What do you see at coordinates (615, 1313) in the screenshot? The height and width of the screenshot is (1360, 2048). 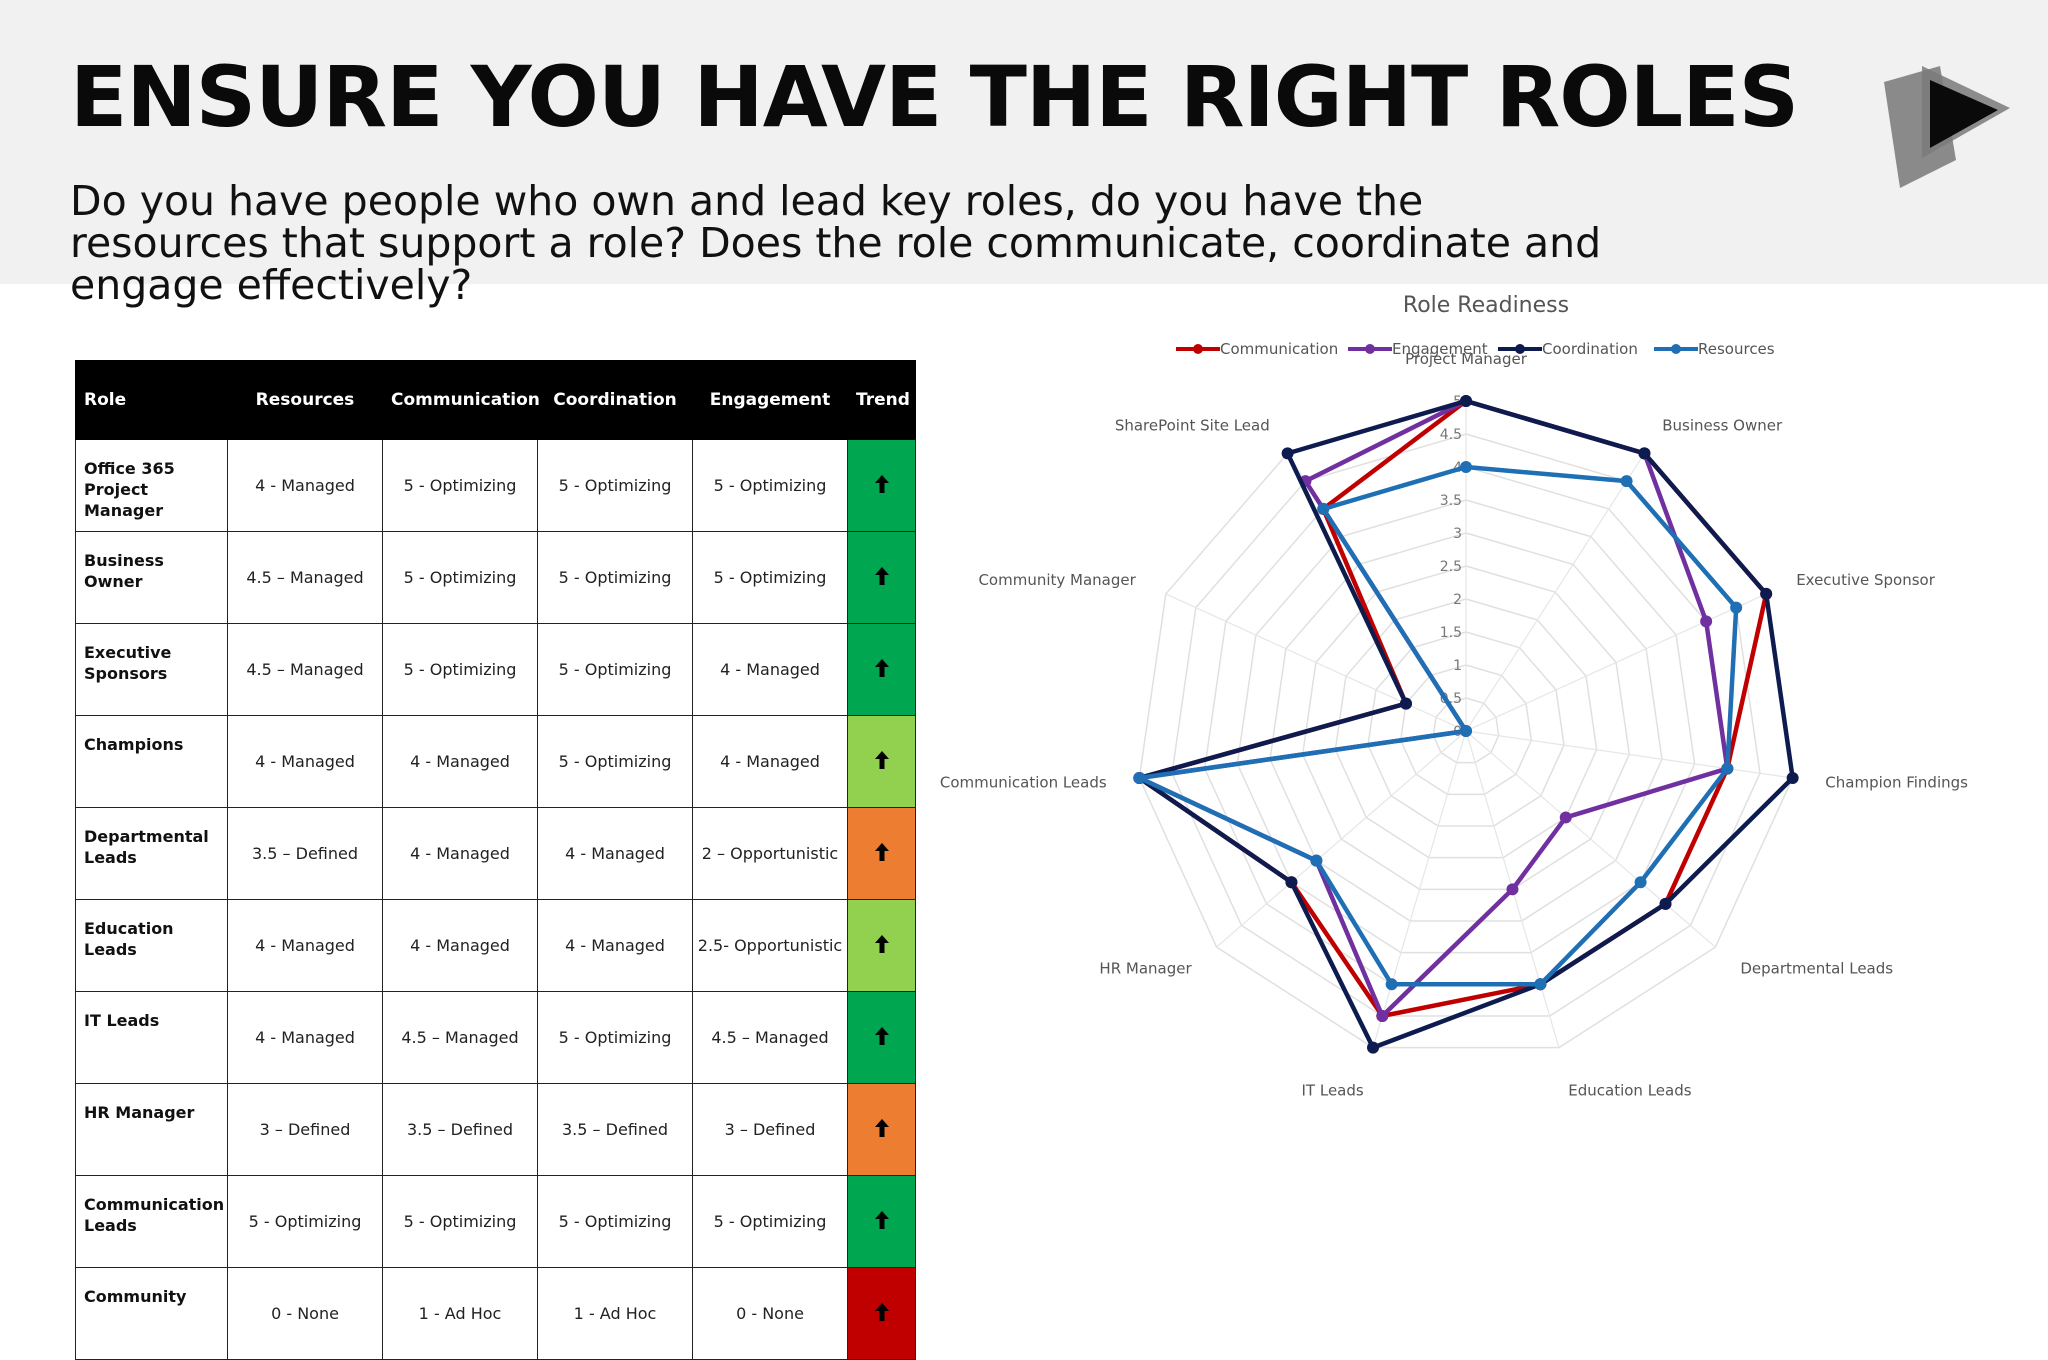 I see `coordination-cell: 1 - Ad Hoc` at bounding box center [615, 1313].